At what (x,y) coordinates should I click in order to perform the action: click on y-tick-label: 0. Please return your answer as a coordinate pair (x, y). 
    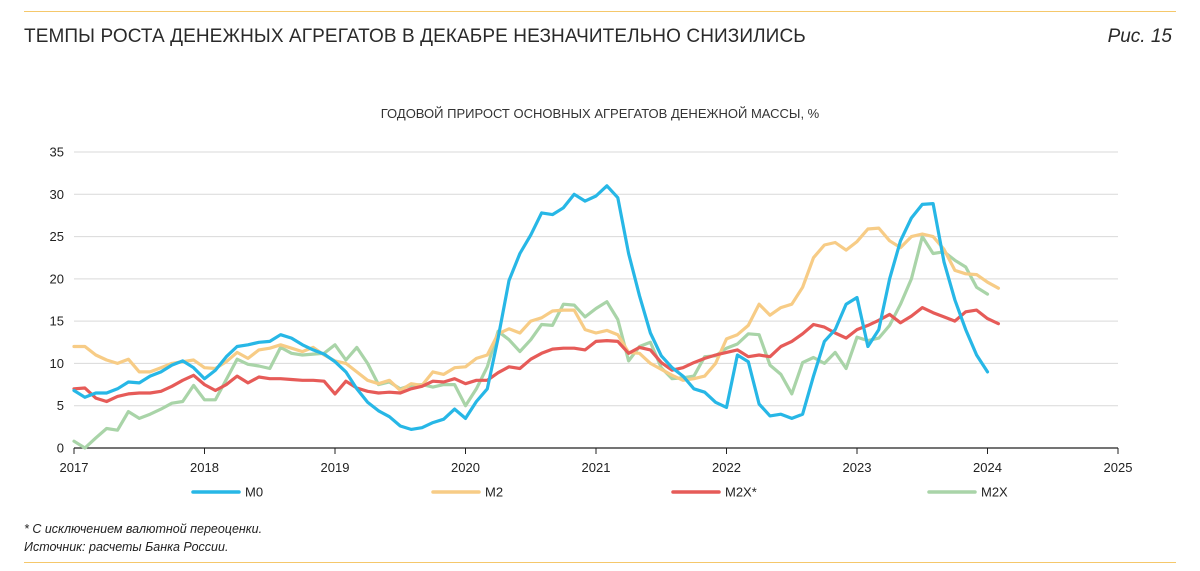
    Looking at the image, I should click on (60, 448).